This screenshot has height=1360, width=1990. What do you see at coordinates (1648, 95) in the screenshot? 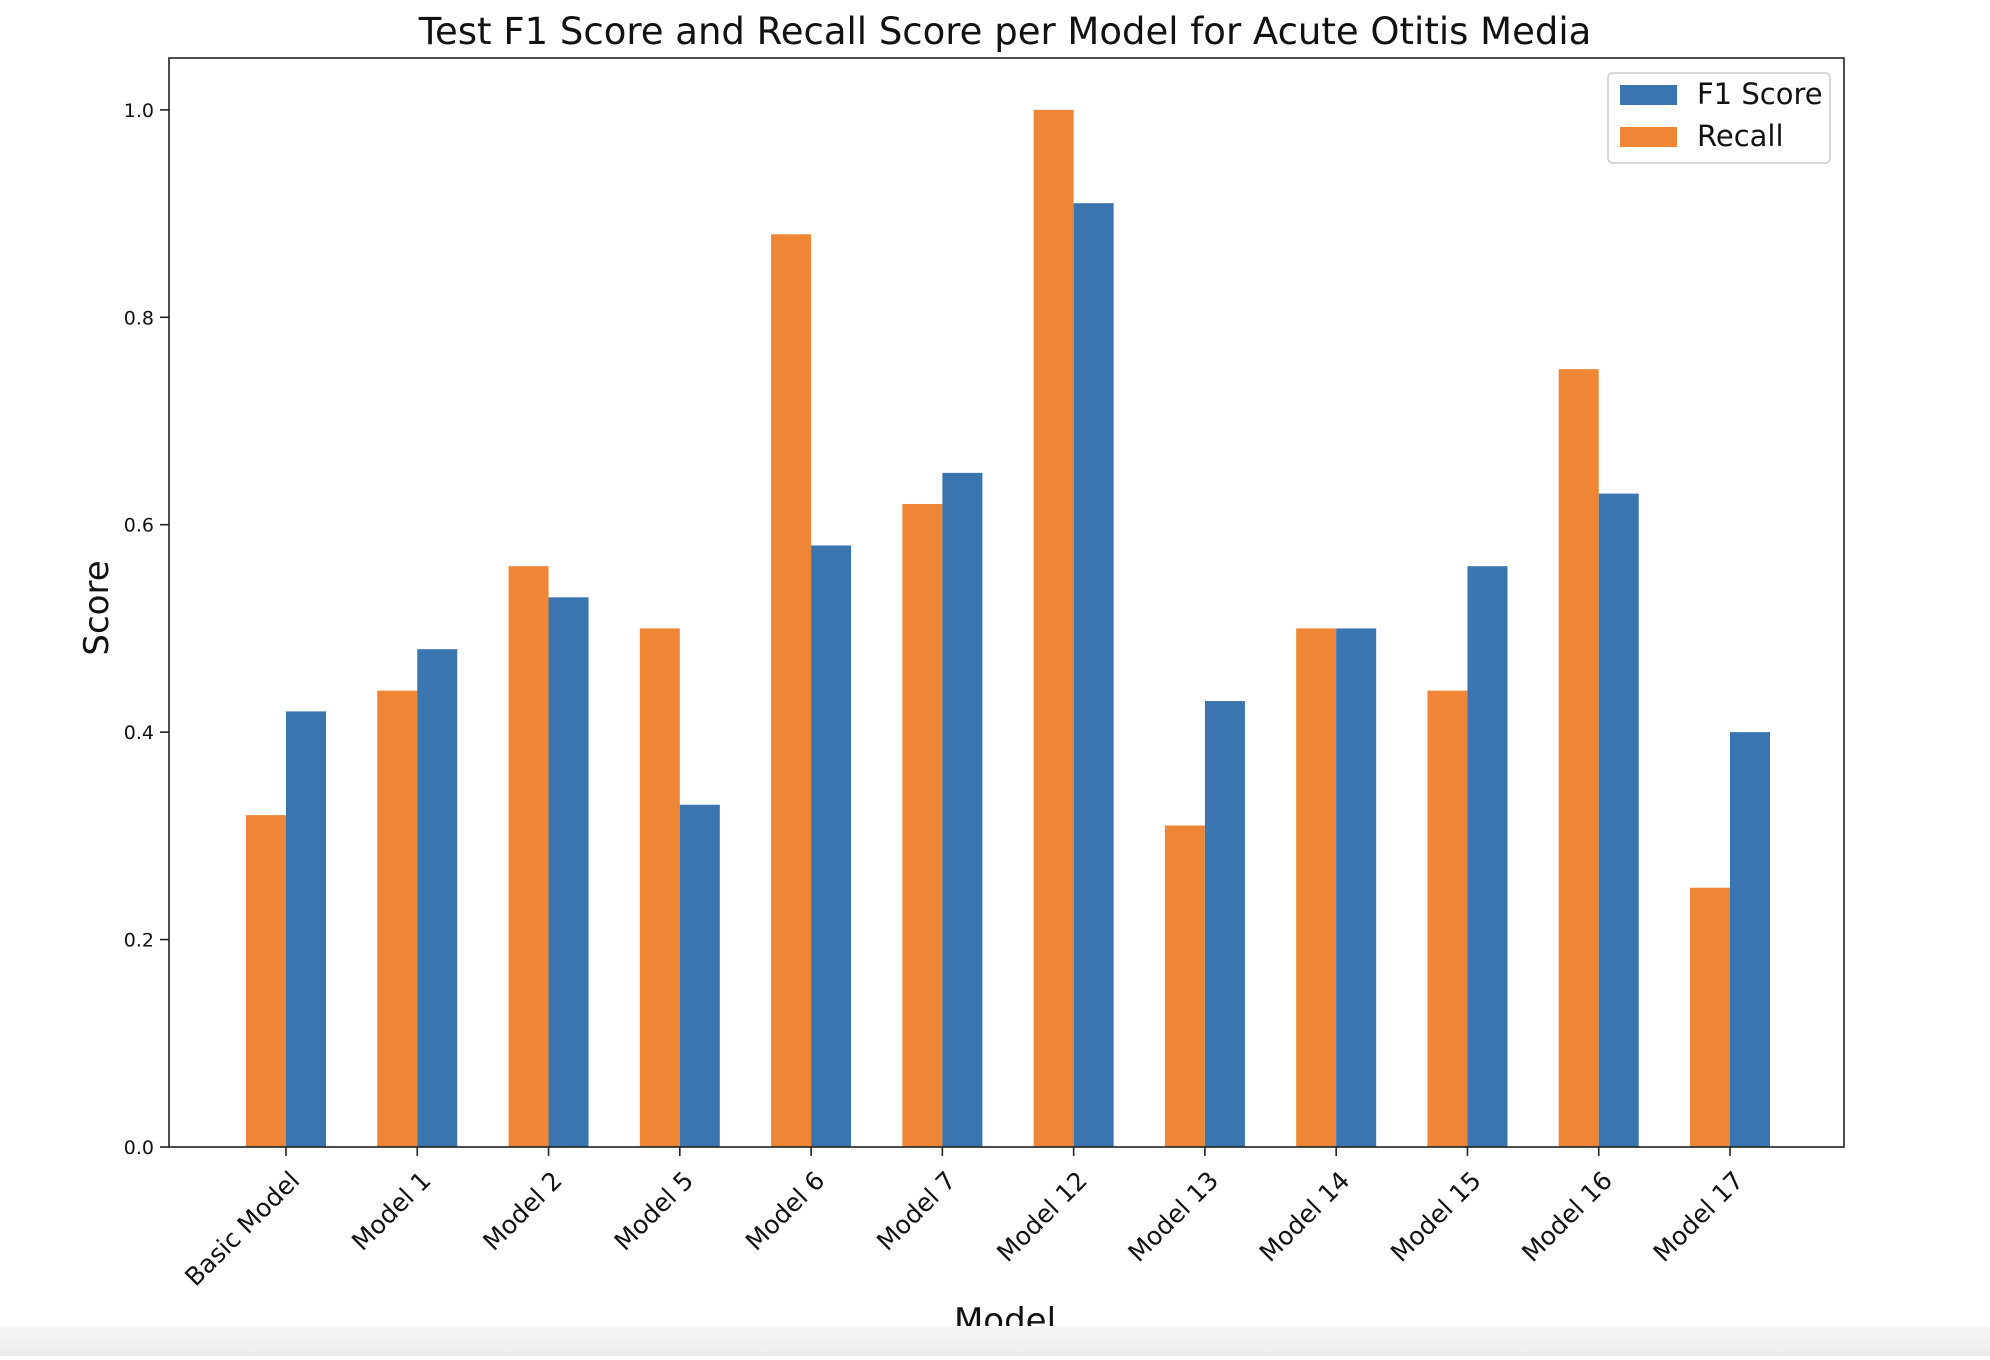
I see `legend-swatch-f1-score` at bounding box center [1648, 95].